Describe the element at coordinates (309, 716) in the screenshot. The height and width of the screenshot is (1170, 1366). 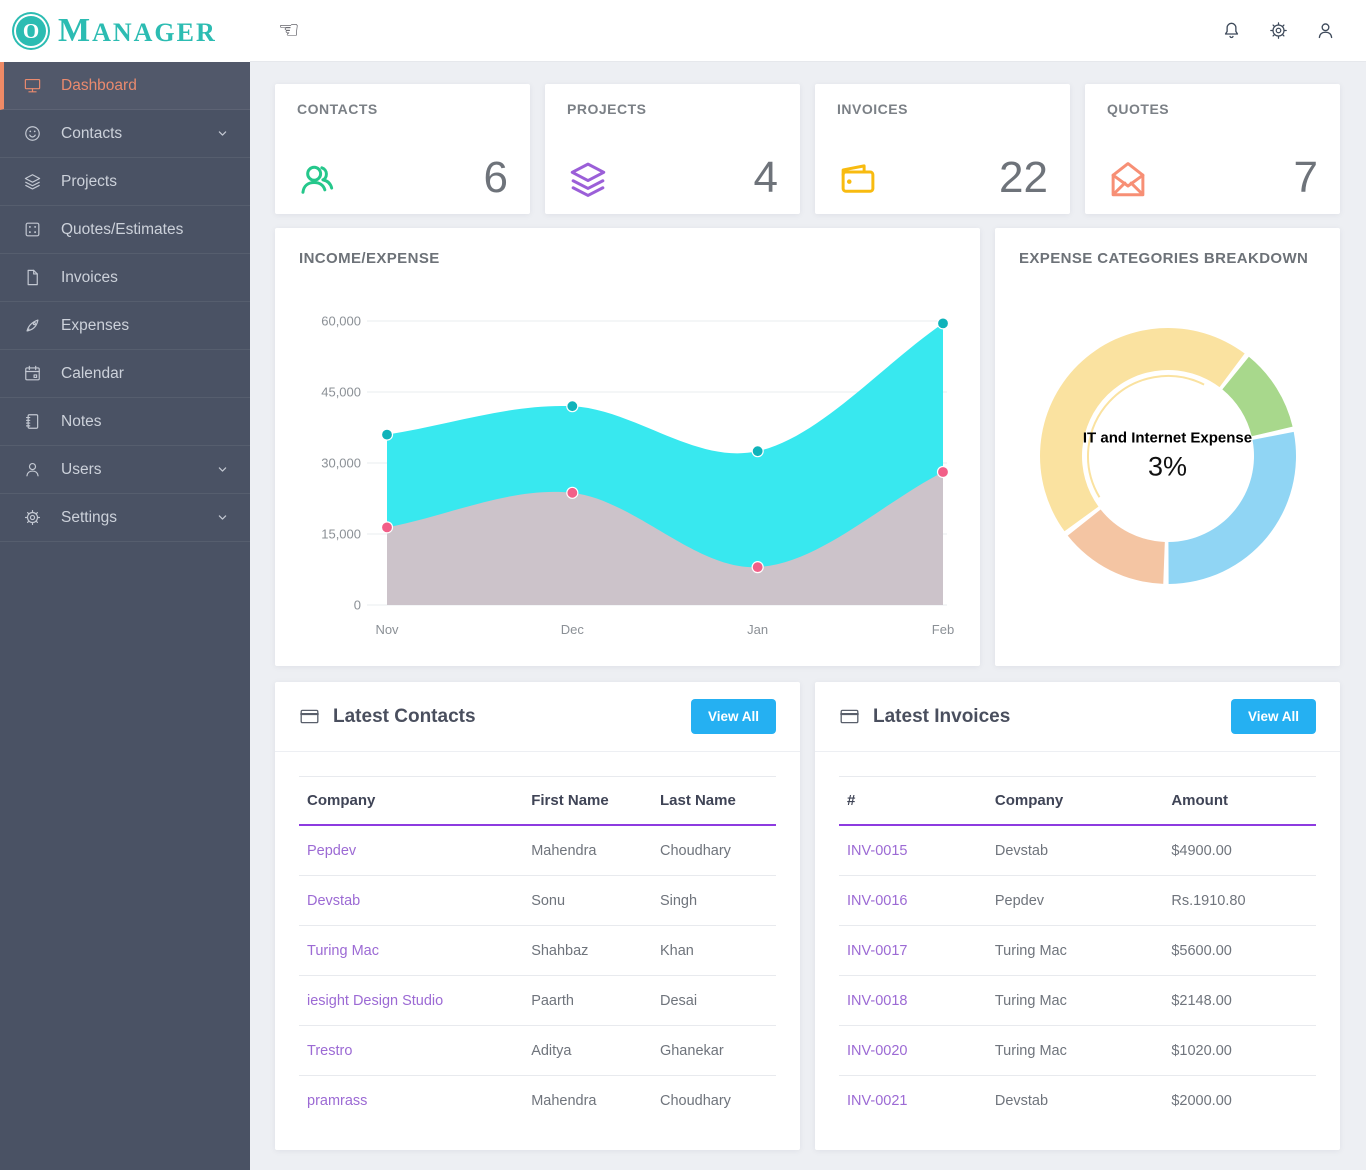
I see `credit-card-icon` at that location.